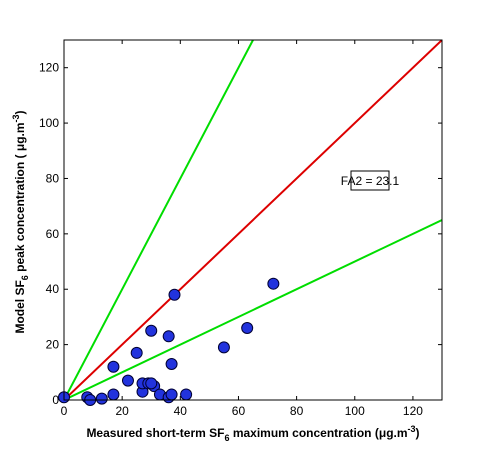 This screenshot has height=451, width=491. Describe the element at coordinates (318, 433) in the screenshot. I see `label-part: maximum concentration (μg.m` at that location.